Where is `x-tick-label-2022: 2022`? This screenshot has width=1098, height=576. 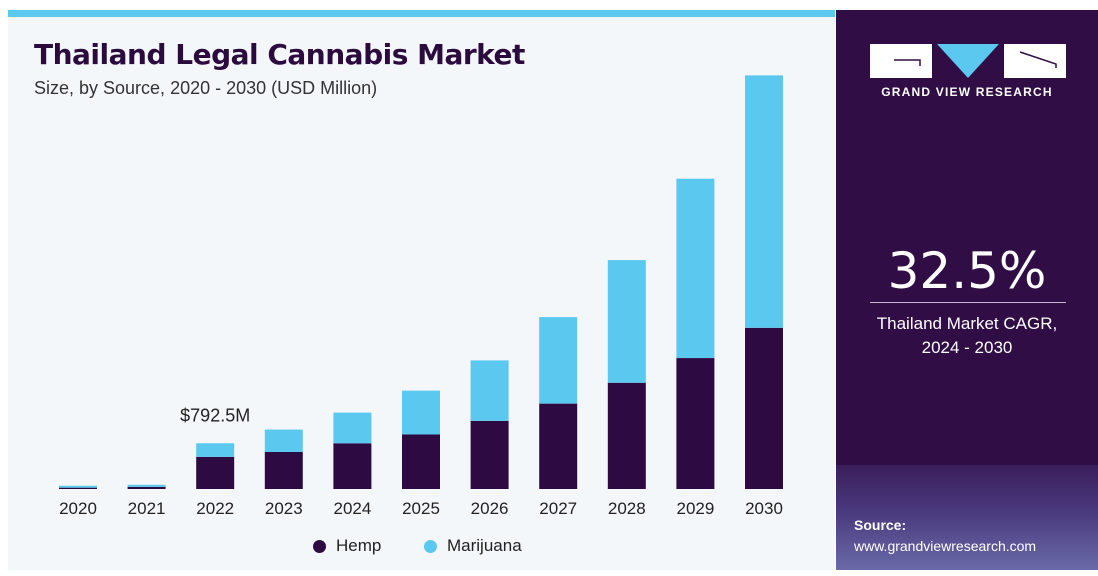
x-tick-label-2022: 2022 is located at coordinates (215, 508).